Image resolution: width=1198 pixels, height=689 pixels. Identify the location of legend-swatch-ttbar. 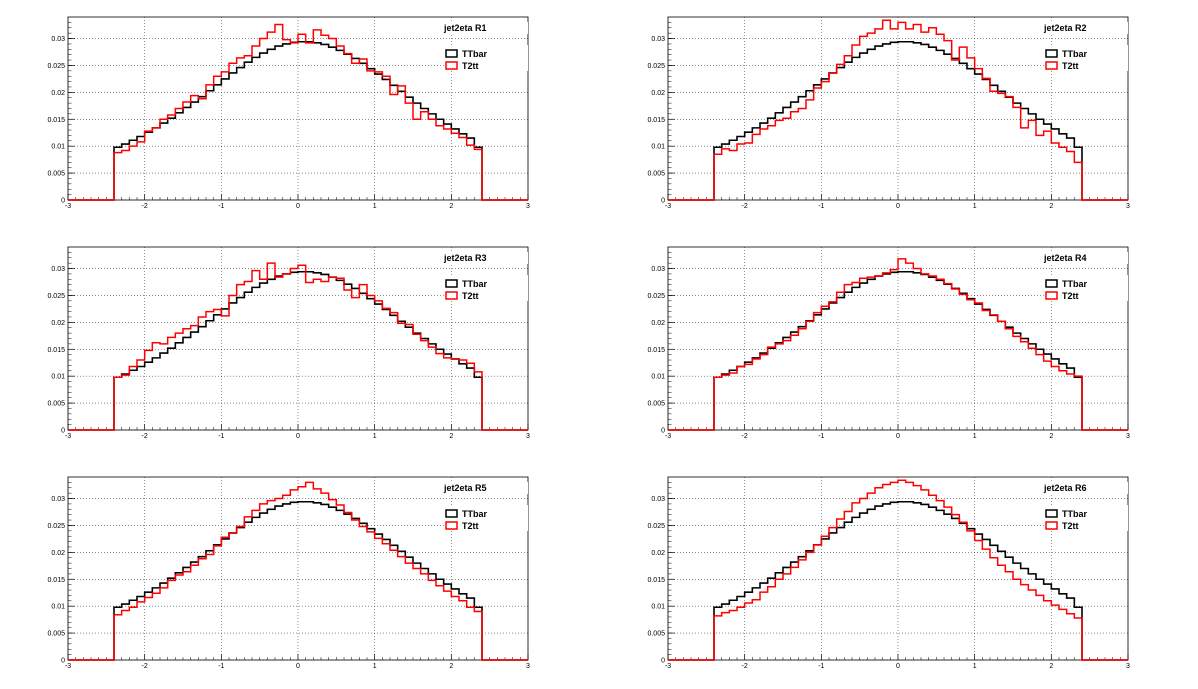
(451, 513).